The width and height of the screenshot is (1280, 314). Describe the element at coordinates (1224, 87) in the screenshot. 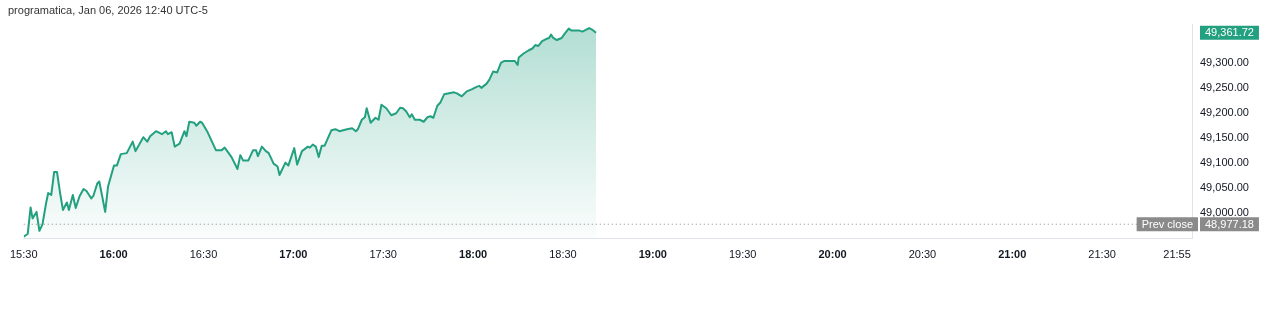

I see `y-tick-label: 49,250.00` at that location.